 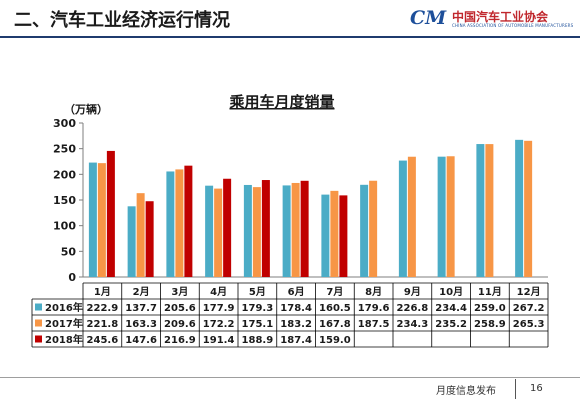 I want to click on y-tick-label: 250, so click(x=64, y=149).